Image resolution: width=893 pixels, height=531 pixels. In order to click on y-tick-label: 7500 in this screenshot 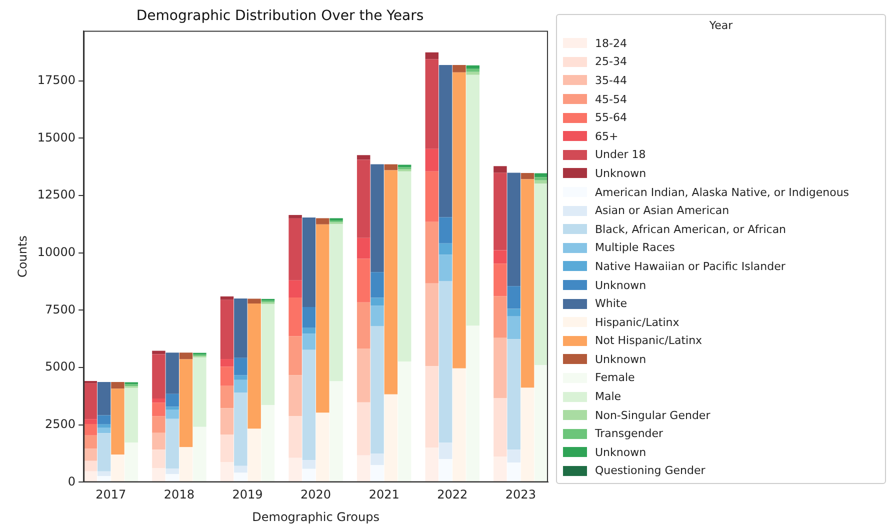, I will do `click(60, 309)`.